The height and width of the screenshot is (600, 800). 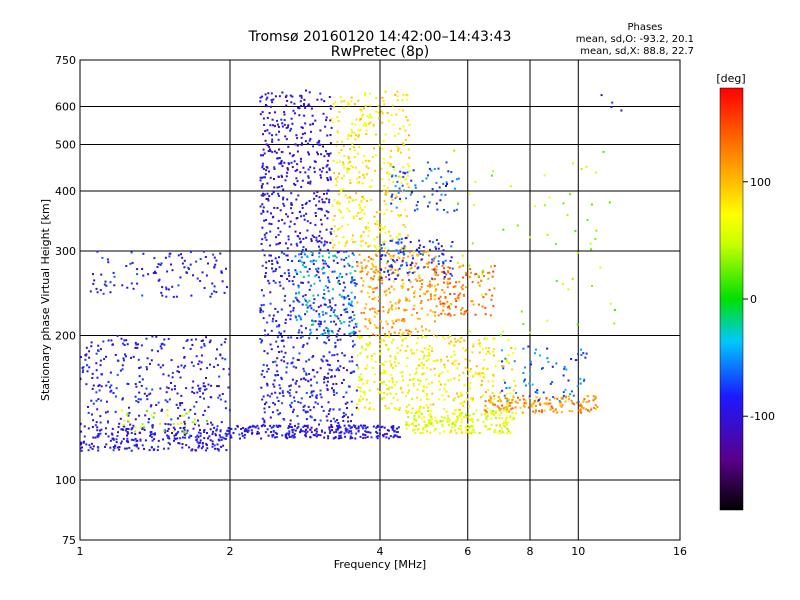 What do you see at coordinates (69, 540) in the screenshot?
I see `y-tick-label: 75` at bounding box center [69, 540].